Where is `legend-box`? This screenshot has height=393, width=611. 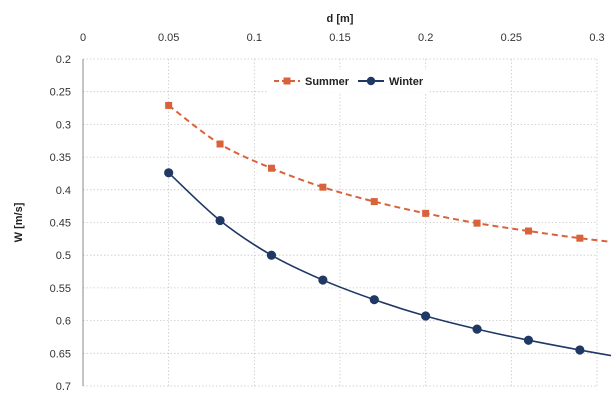
legend-box is located at coordinates (348, 81).